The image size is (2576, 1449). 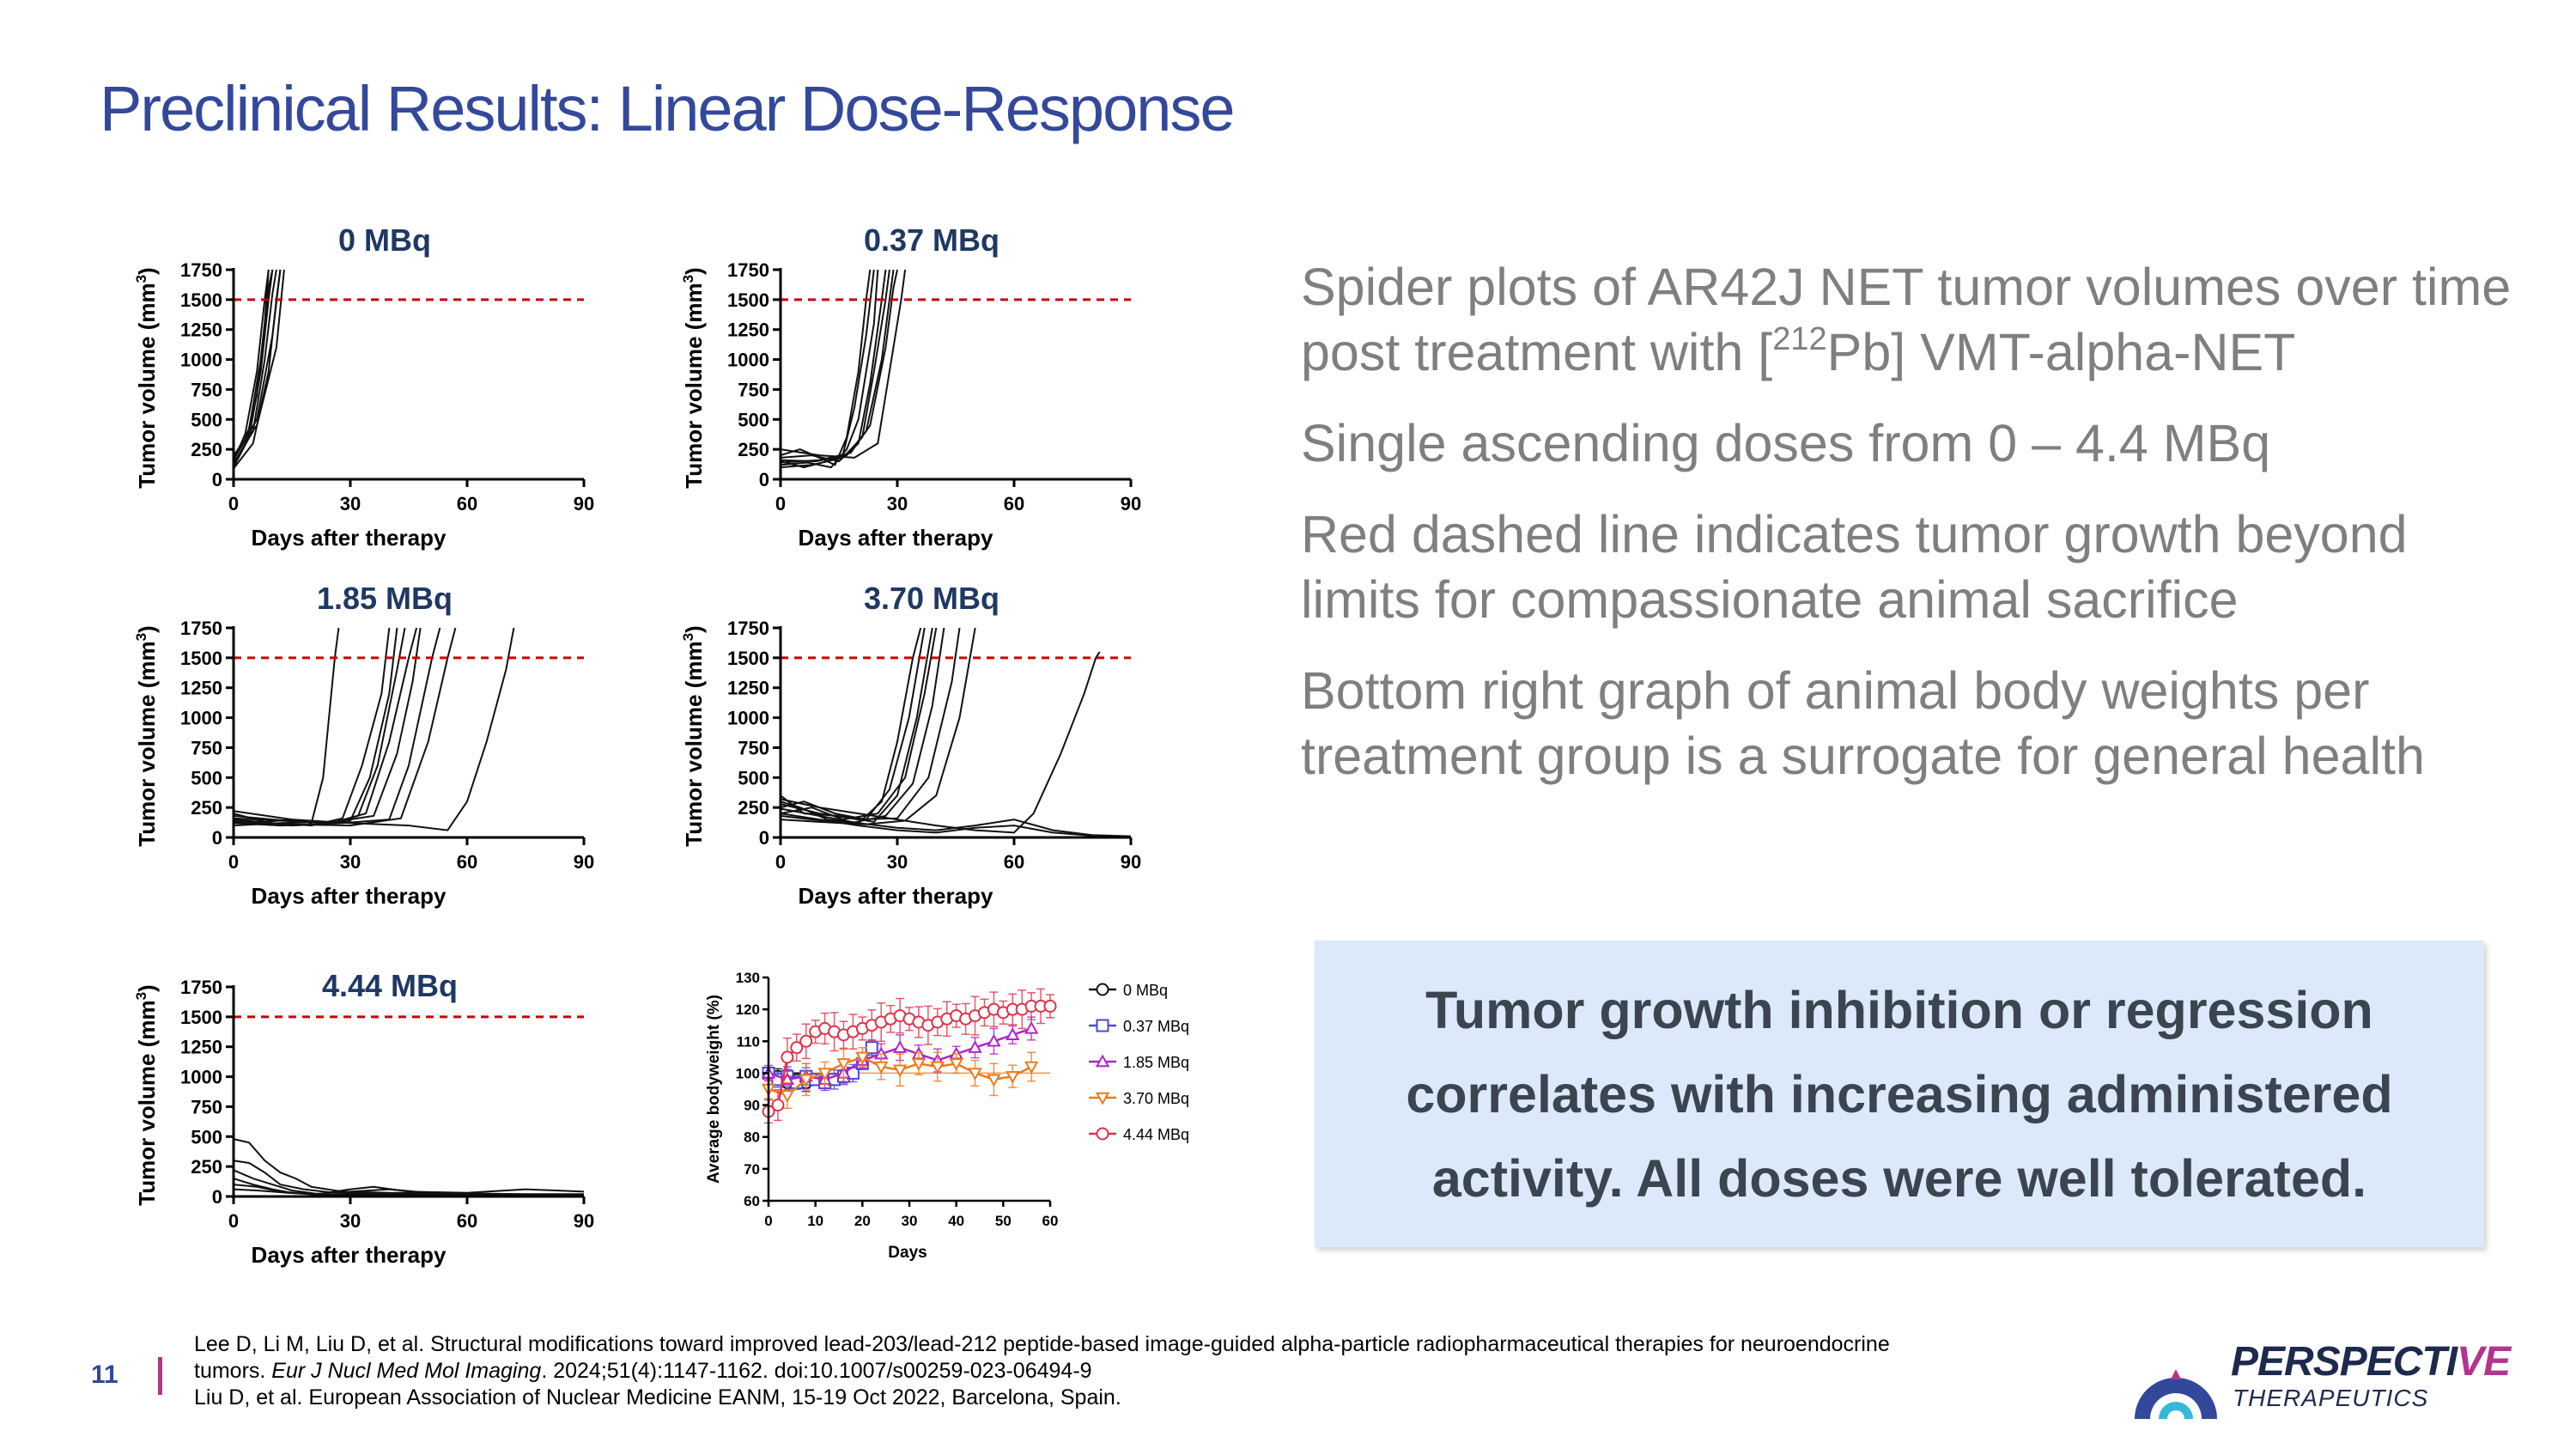 What do you see at coordinates (1145, 991) in the screenshot?
I see `legend-label: 0 MBq` at bounding box center [1145, 991].